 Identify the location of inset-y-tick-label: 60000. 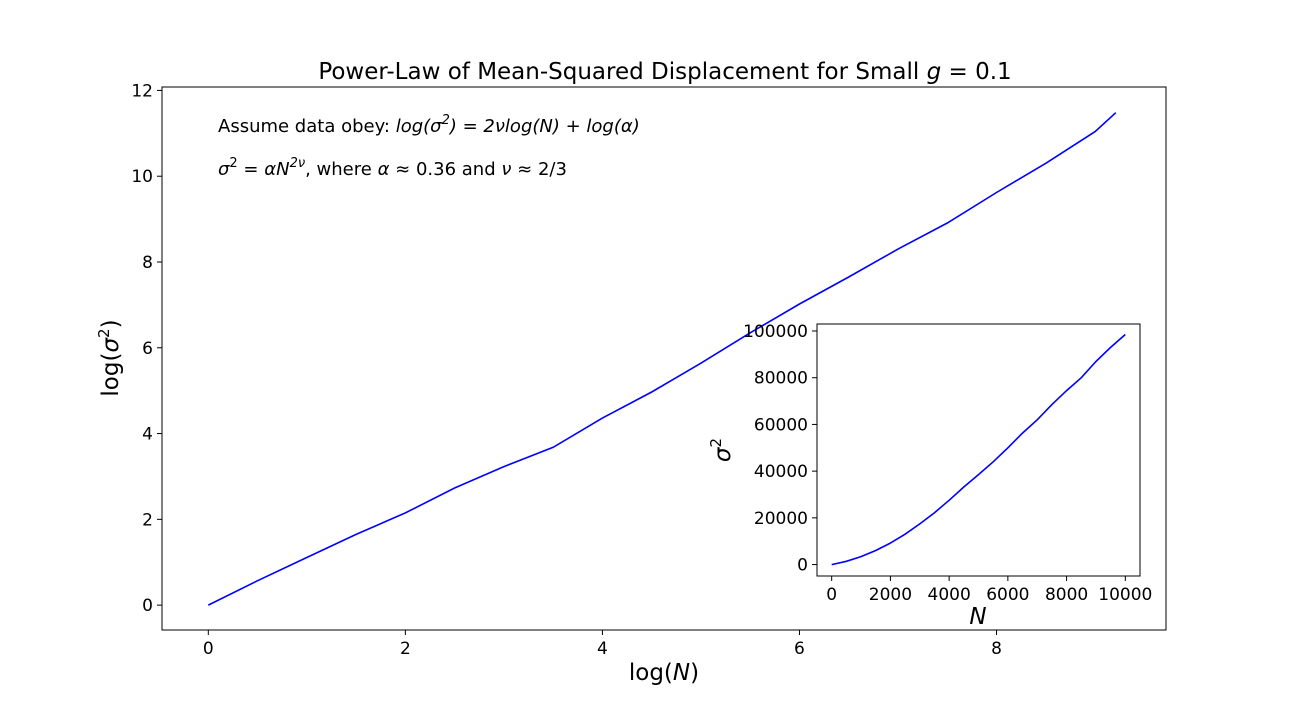
(781, 425).